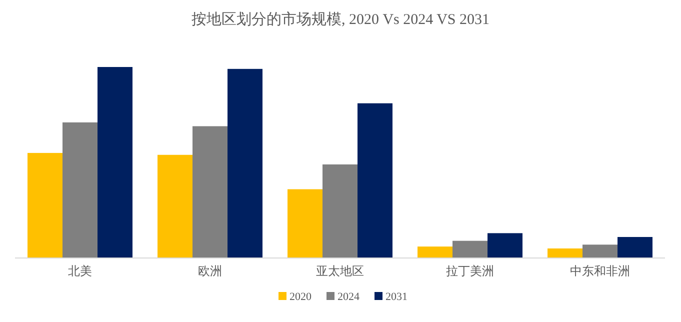 This screenshot has width=681, height=322. I want to click on x-tick-label: 北美, so click(80, 271).